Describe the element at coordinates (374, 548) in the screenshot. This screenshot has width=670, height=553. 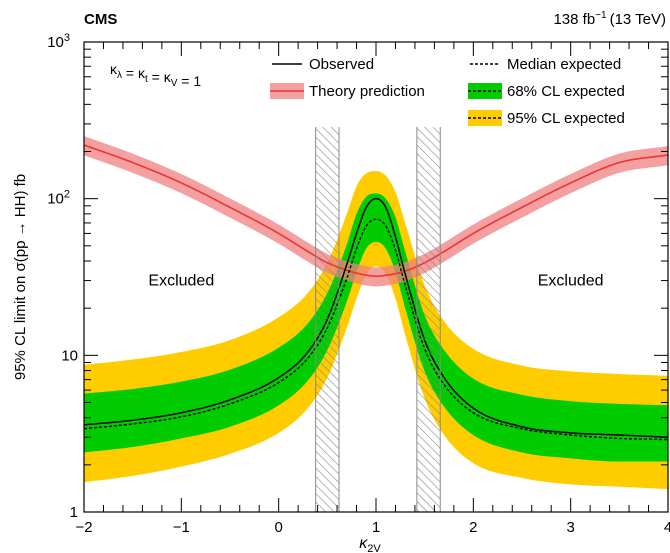
I see `x-axis-subscript: 2V` at that location.